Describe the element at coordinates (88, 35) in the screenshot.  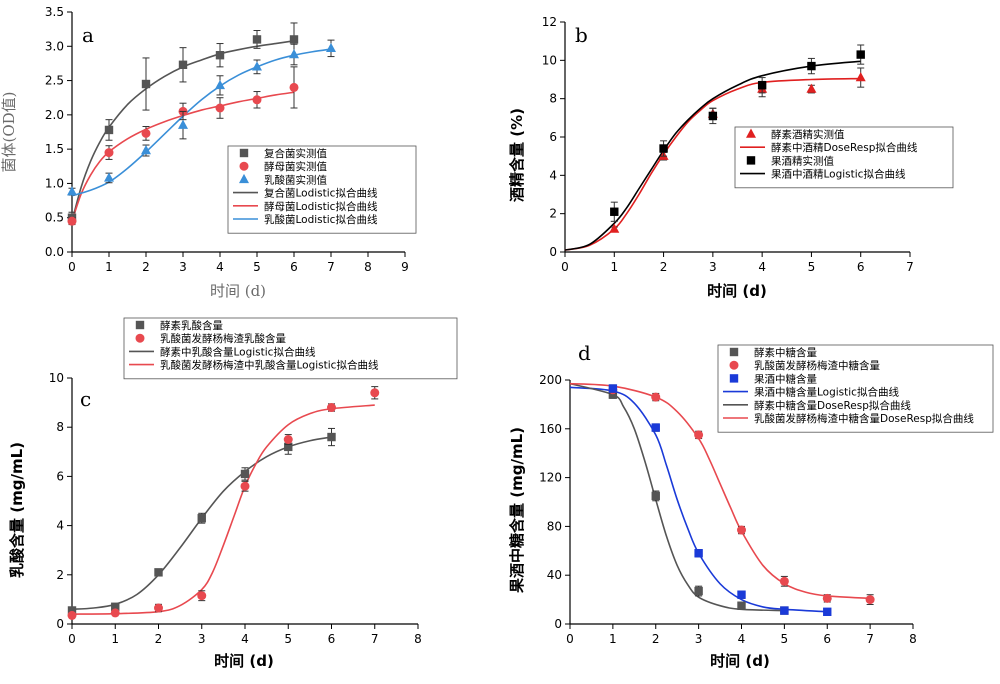
I see `panel-letter: a` at that location.